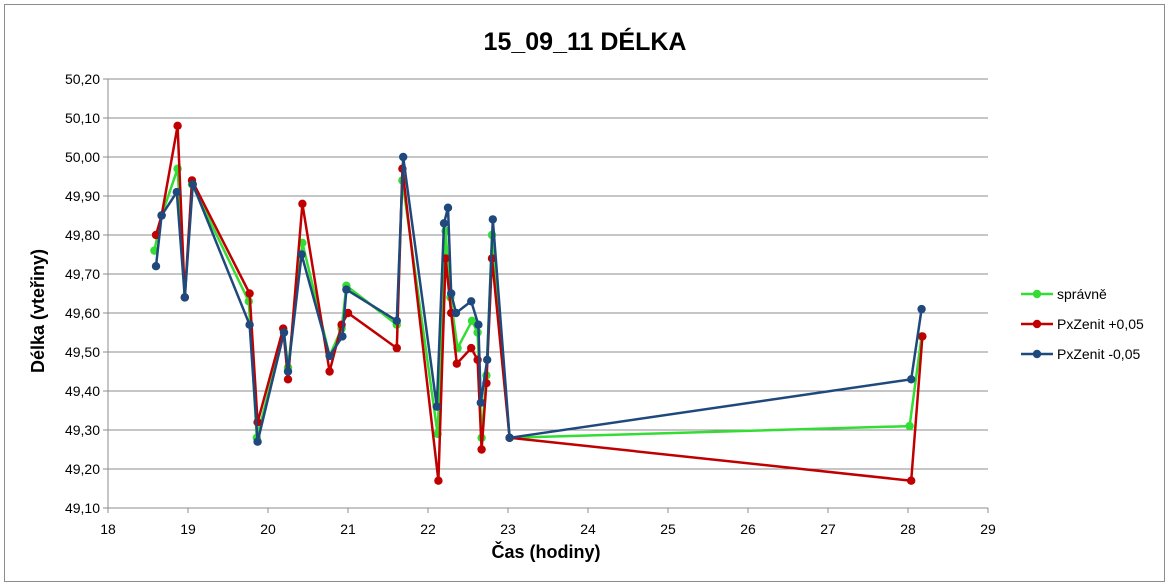 This screenshot has width=1169, height=586. I want to click on x-tick-label: 26, so click(748, 529).